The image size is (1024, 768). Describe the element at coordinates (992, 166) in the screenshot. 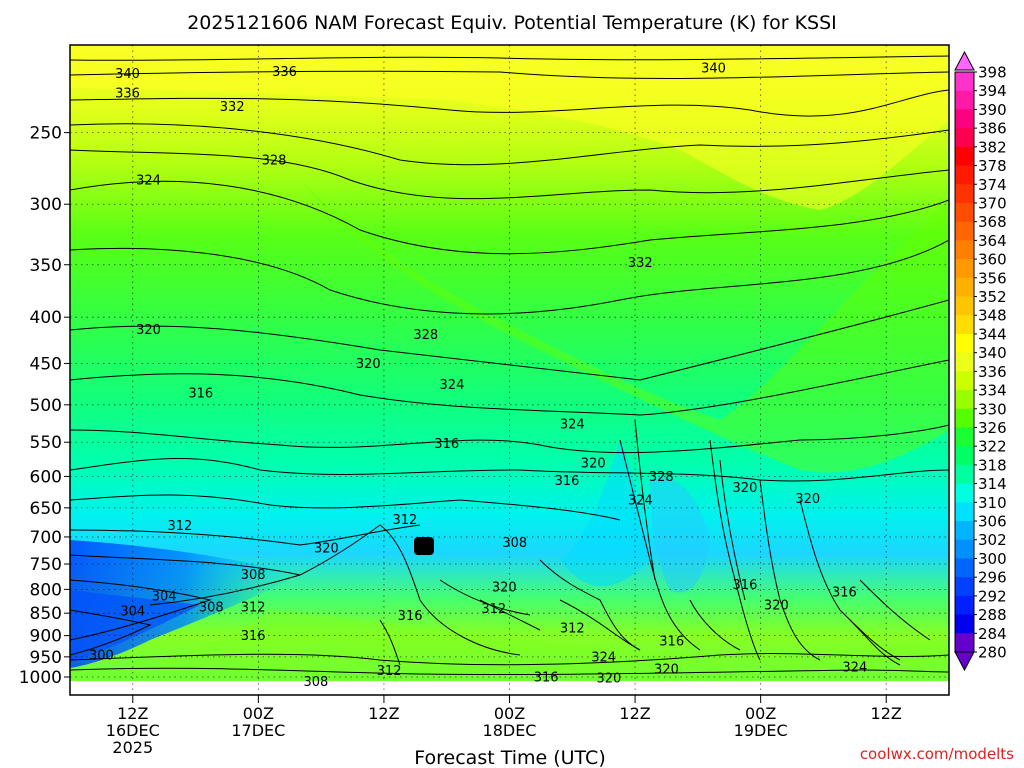

I see `colorbar-label: 378` at that location.